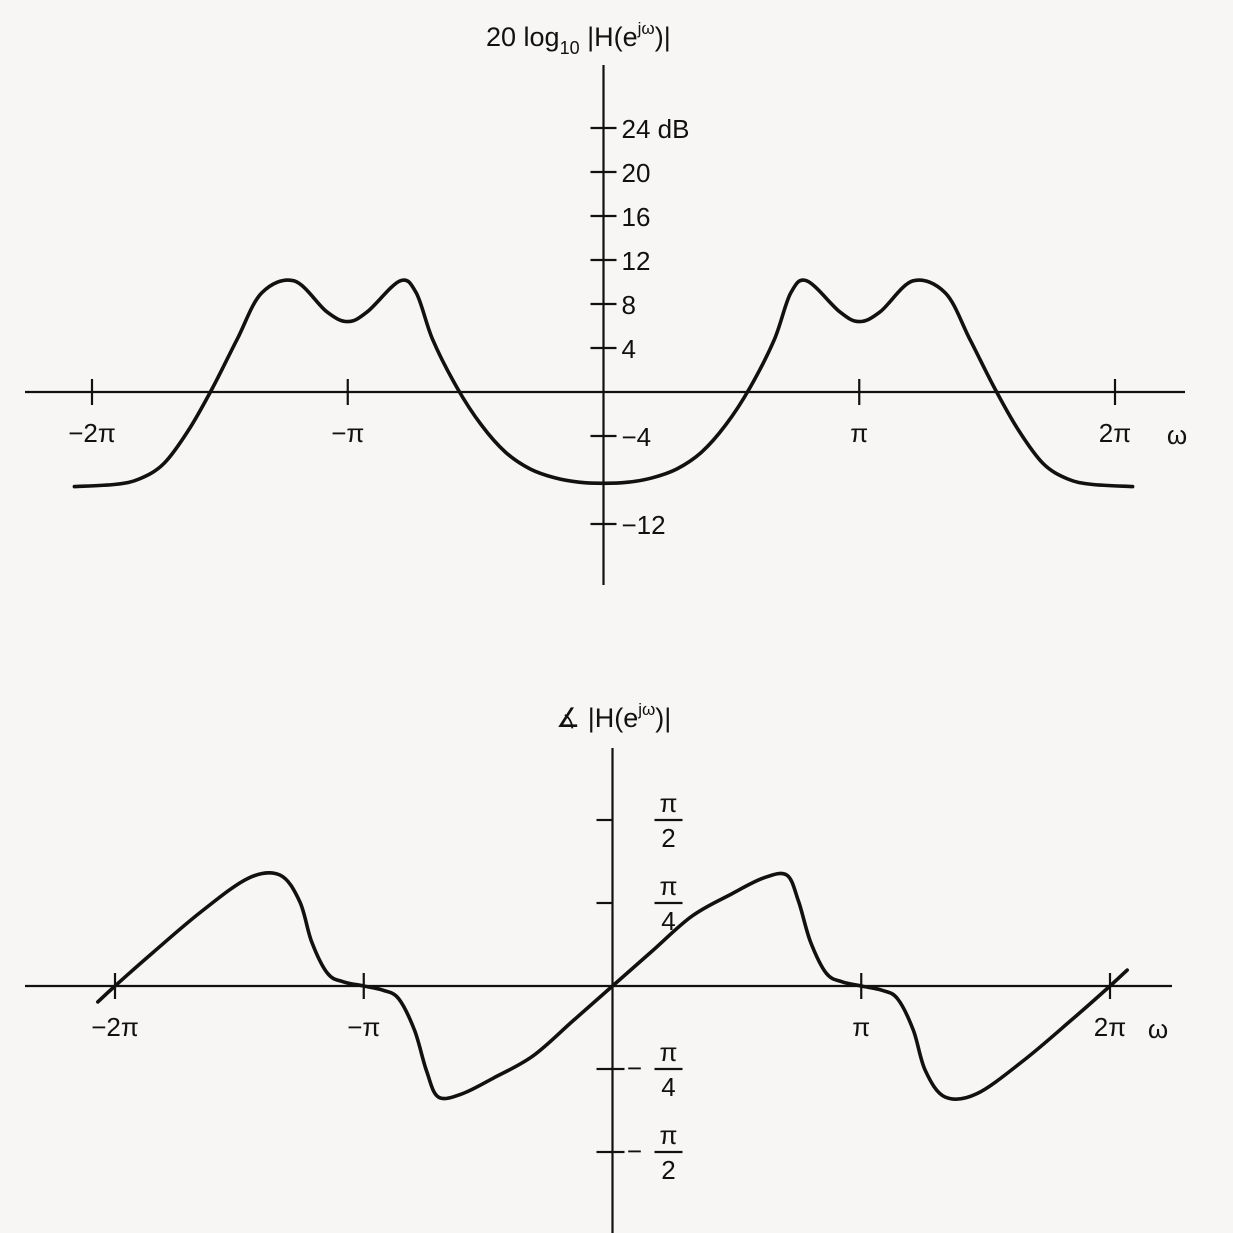  I want to click on y-tick-label: 16, so click(636, 217).